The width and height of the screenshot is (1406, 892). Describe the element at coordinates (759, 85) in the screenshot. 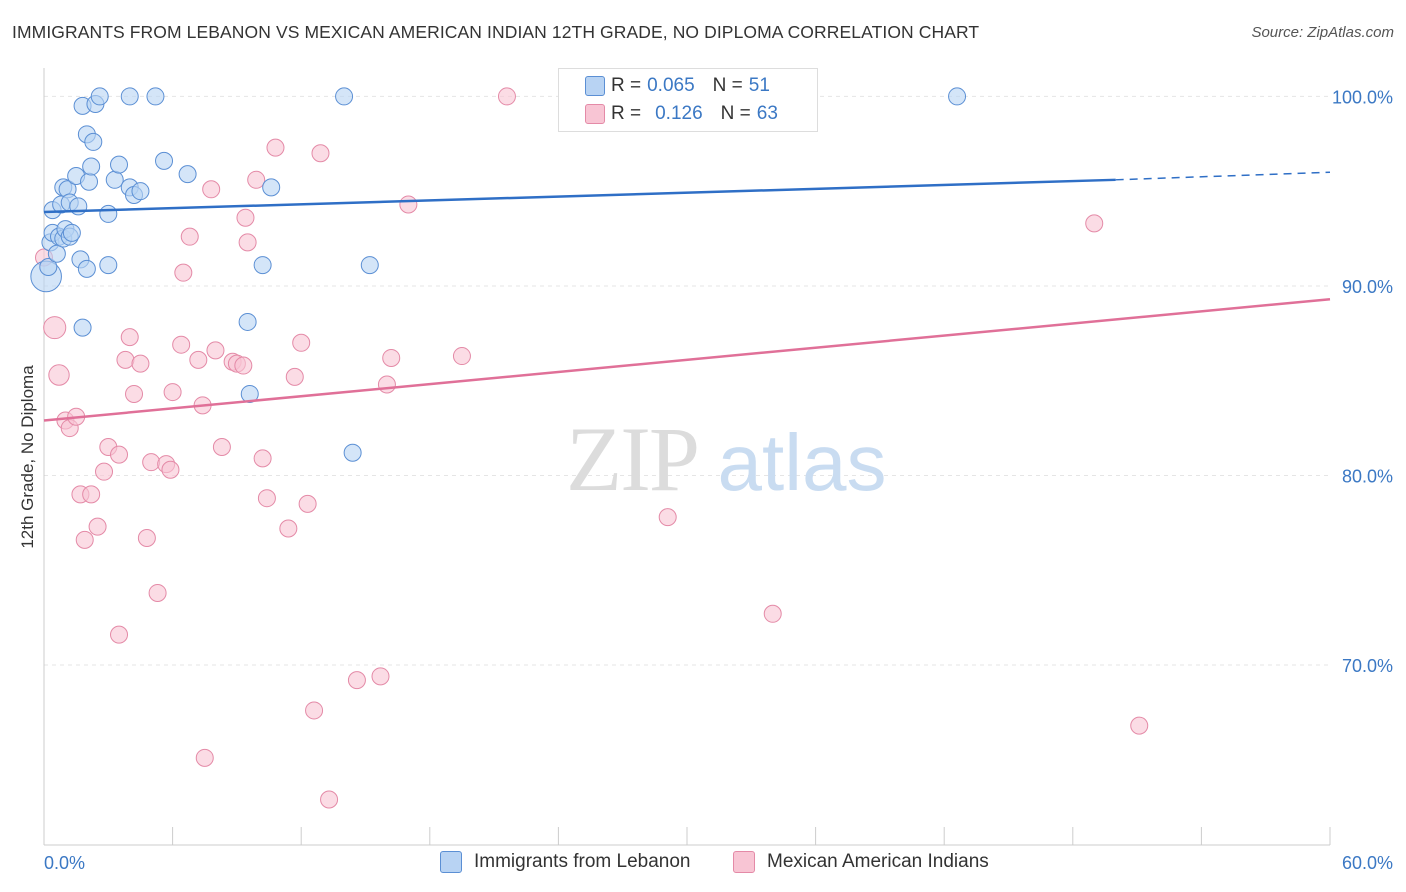

I see `legend-n-value: 51` at that location.